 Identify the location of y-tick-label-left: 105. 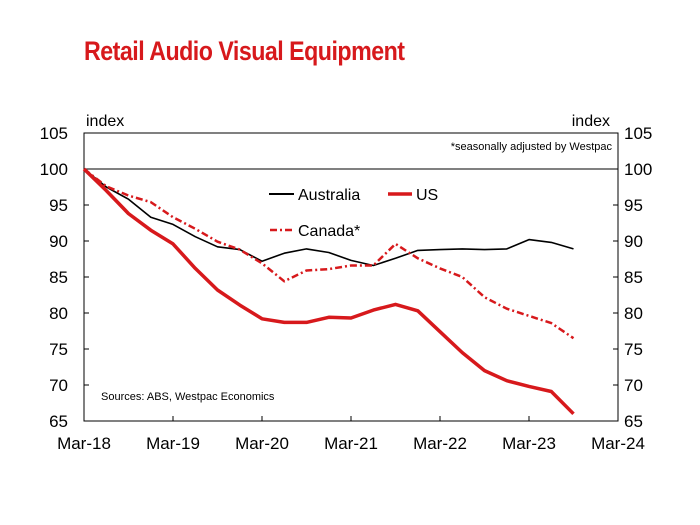
(54, 133).